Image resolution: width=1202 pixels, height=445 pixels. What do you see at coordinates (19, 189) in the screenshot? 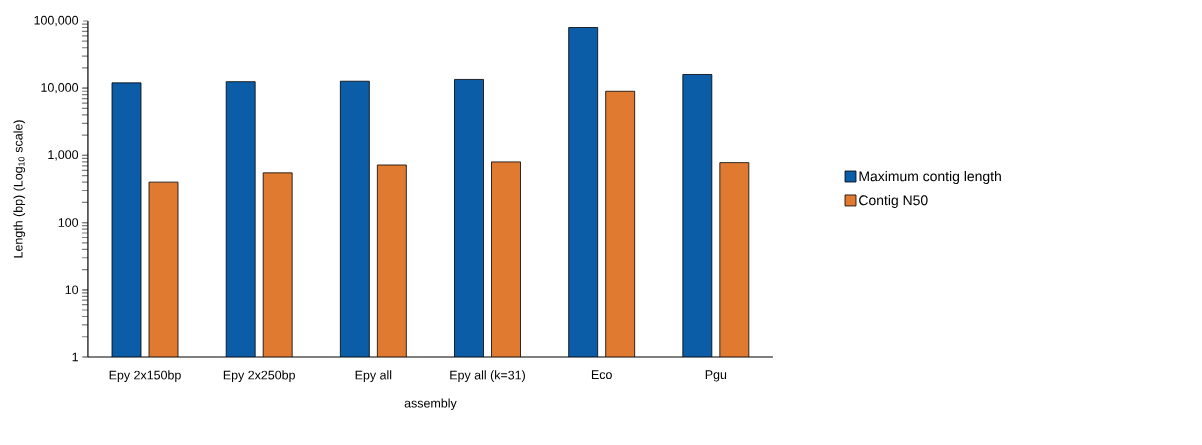
I see `y-axis-title: Length (bp) (Log$_{10}$ scale)` at bounding box center [19, 189].